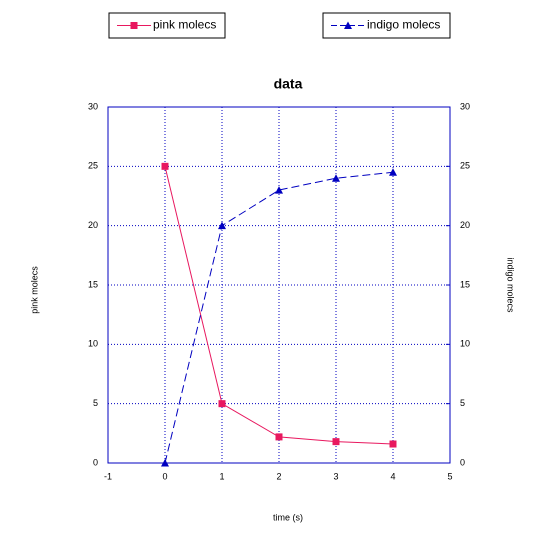 The image size is (540, 534). I want to click on y2-tick-label: 10, so click(465, 344).